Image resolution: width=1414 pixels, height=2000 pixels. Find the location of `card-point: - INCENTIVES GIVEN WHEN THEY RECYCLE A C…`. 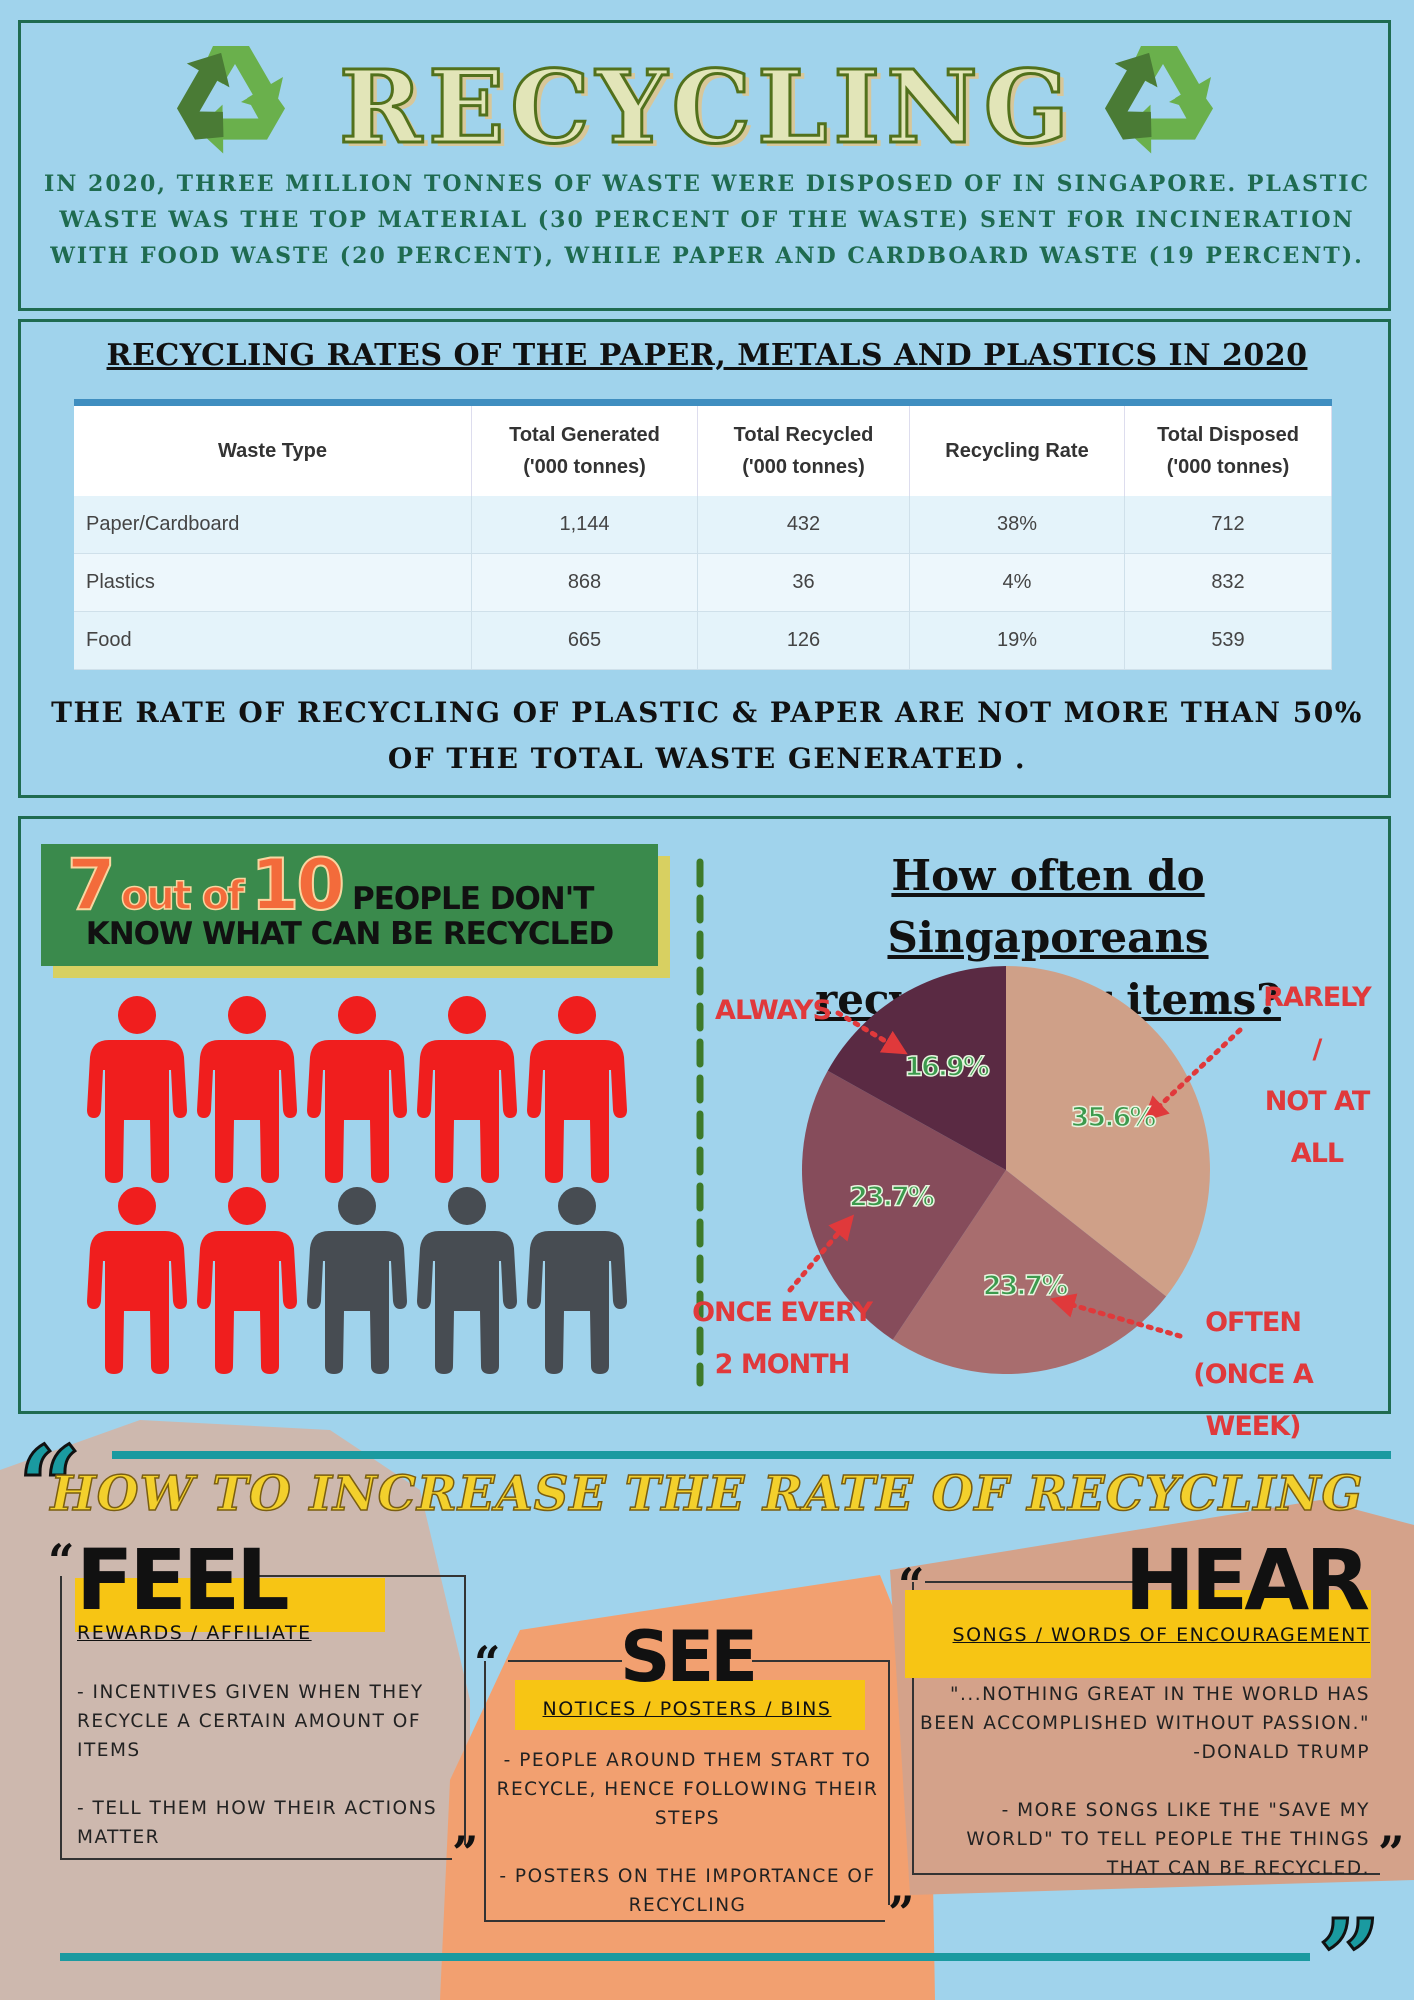

card-point: - INCENTIVES GIVEN WHEN THEY RECYCLE A C… is located at coordinates (250, 1721).